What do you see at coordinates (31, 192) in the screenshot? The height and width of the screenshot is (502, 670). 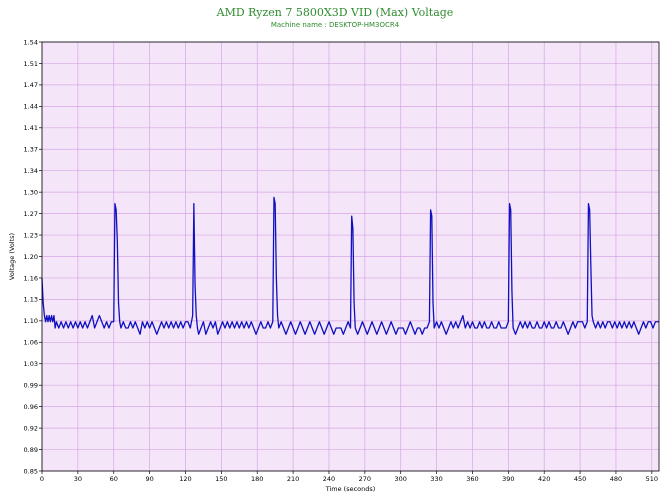 I see `y-tick-label: 1.30` at bounding box center [31, 192].